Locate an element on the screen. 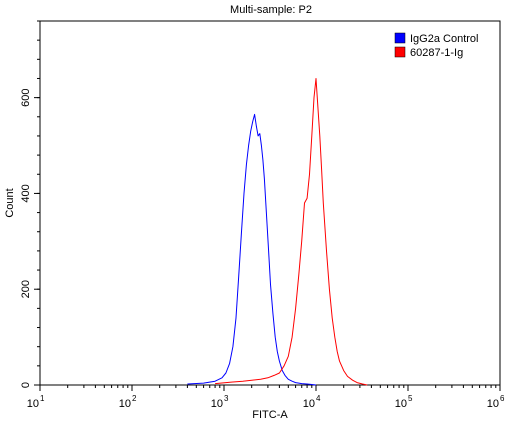 The image size is (517, 423). legend-label: IgG2a Control is located at coordinates (444, 39).